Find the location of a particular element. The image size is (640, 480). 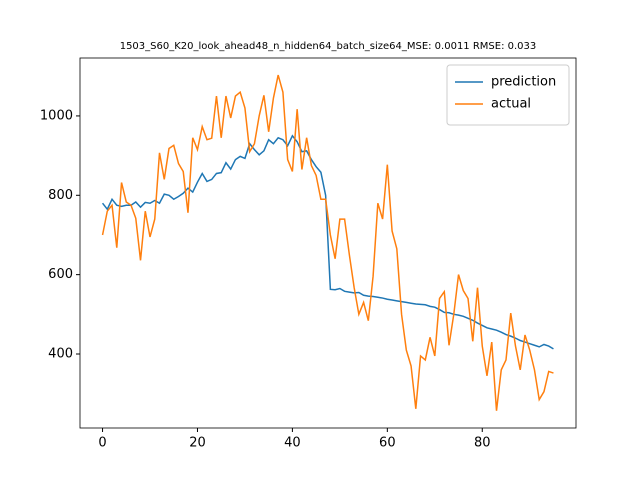

legend-label: actual is located at coordinates (511, 104).